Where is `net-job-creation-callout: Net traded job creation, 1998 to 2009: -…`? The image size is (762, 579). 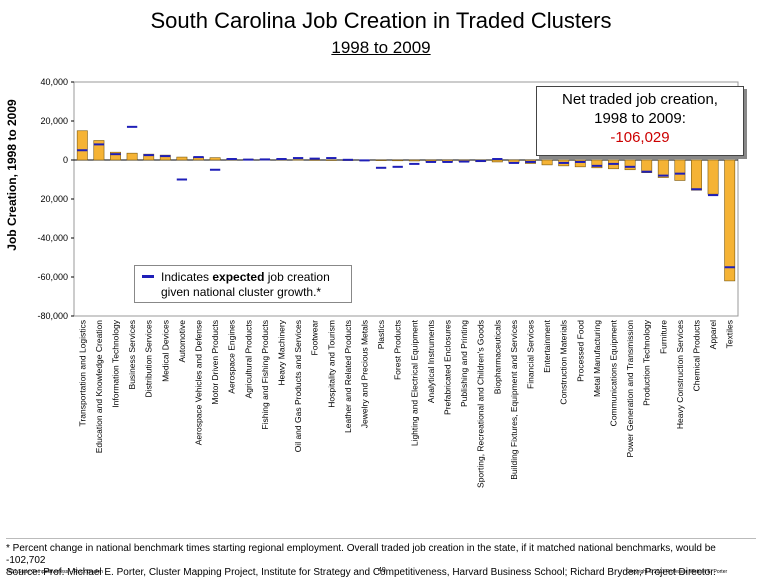
net-job-creation-callout: Net traded job creation, 1998 to 2009: -… is located at coordinates (640, 121).